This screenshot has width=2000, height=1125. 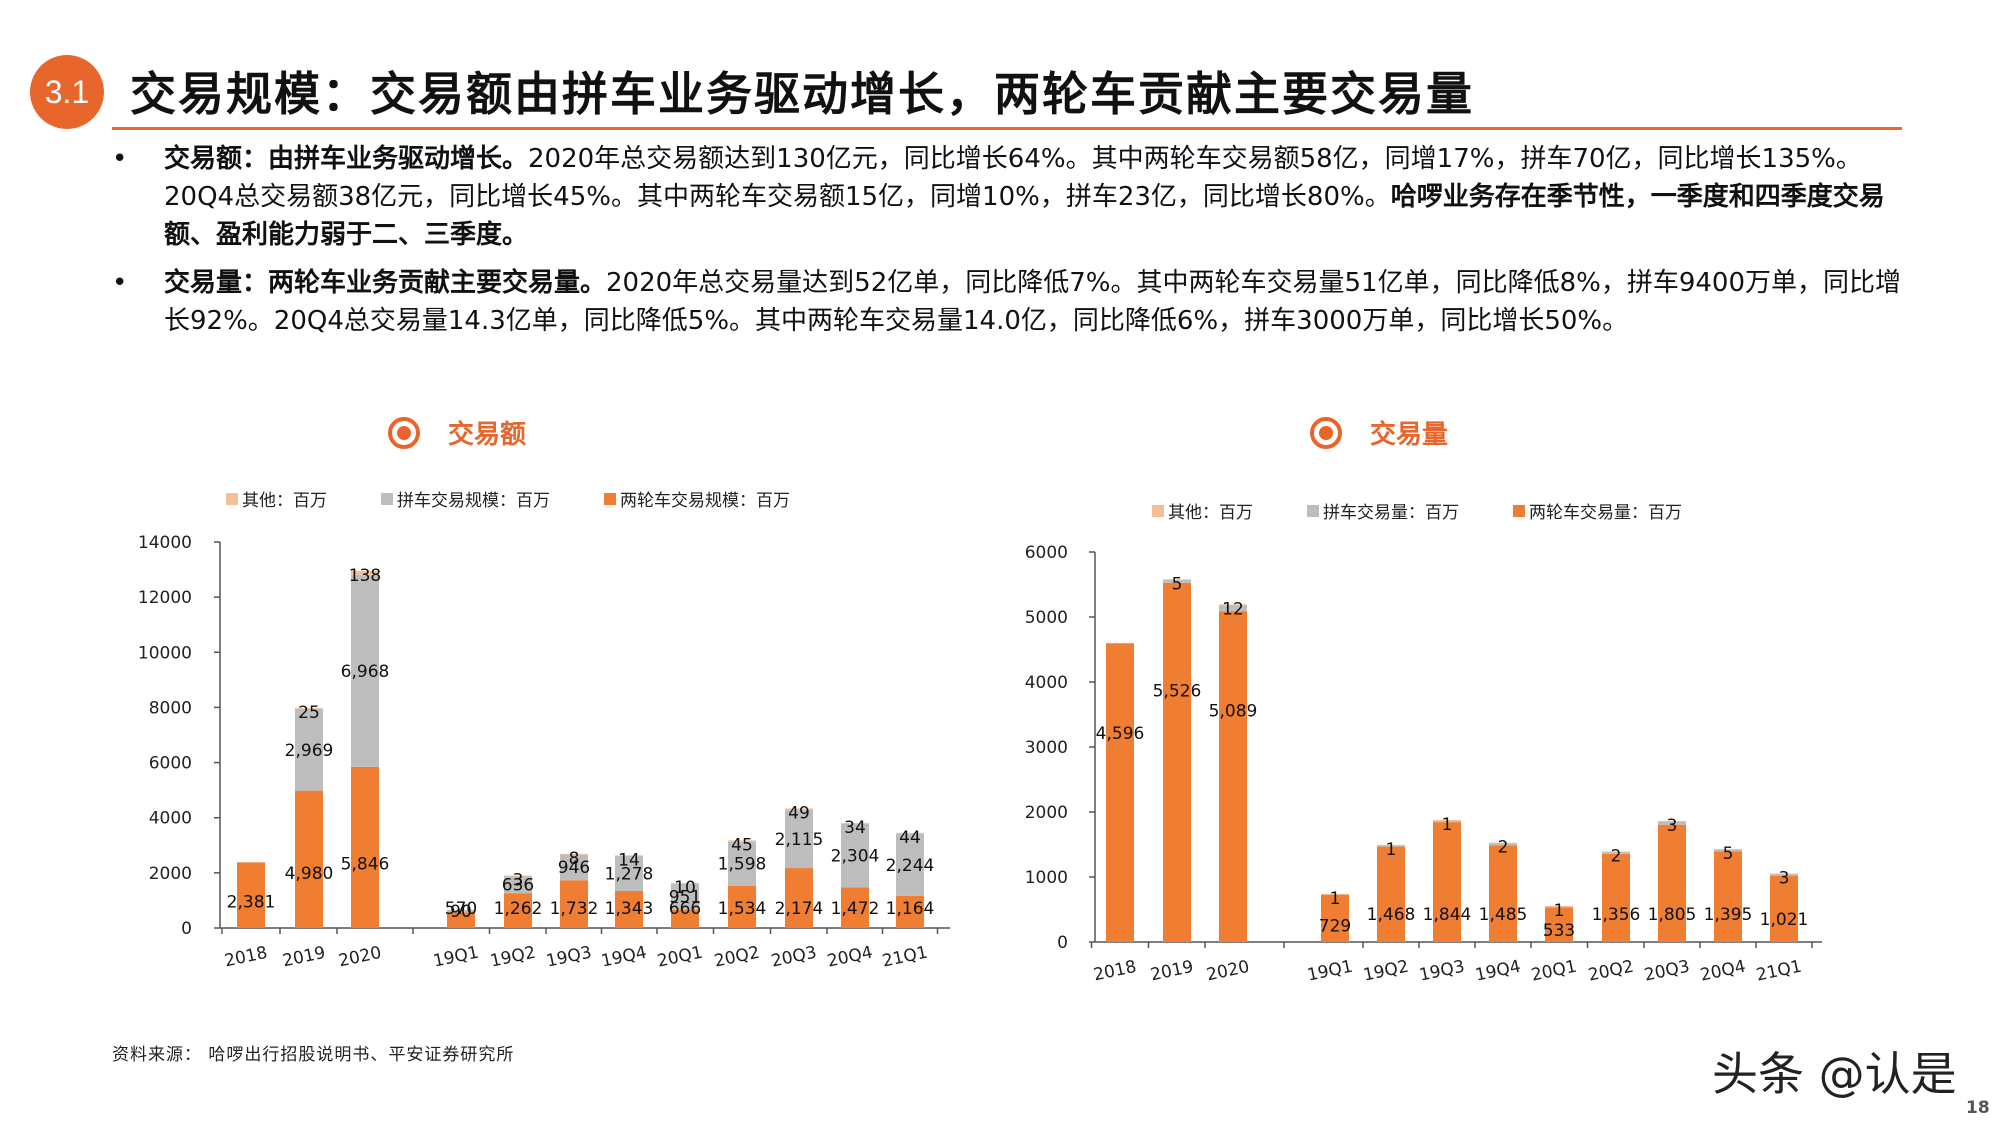 What do you see at coordinates (1409, 435) in the screenshot?
I see `chart-heading-text: 交易量` at bounding box center [1409, 435].